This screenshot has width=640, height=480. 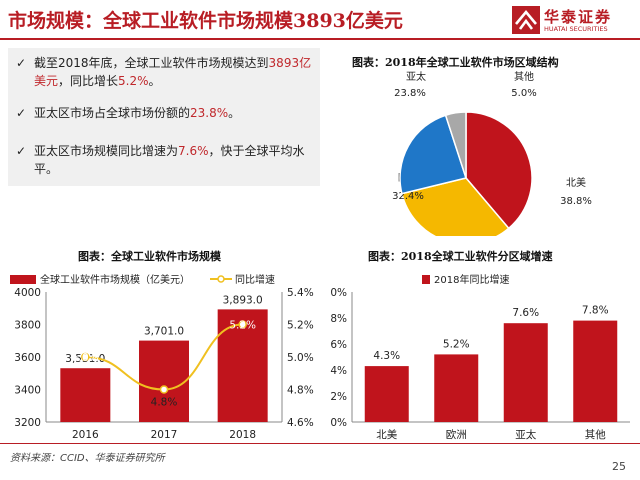 What do you see at coordinates (27, 358) in the screenshot?
I see `y-tick-label: 3600` at bounding box center [27, 358].